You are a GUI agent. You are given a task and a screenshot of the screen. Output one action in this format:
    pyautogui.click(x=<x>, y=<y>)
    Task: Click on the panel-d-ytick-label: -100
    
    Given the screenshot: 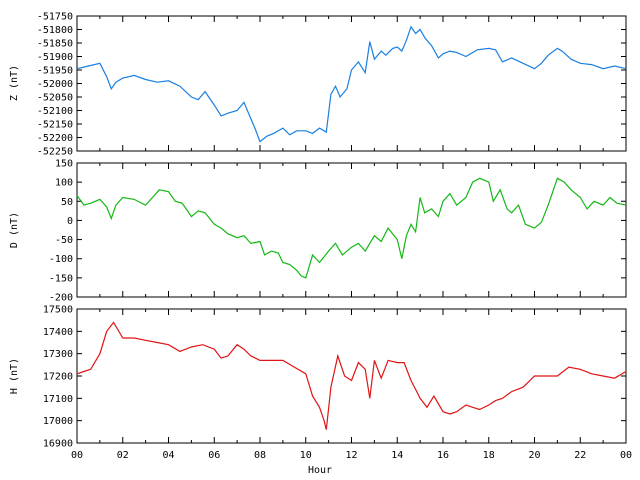 What is the action you would take?
    pyautogui.click(x=61, y=259)
    